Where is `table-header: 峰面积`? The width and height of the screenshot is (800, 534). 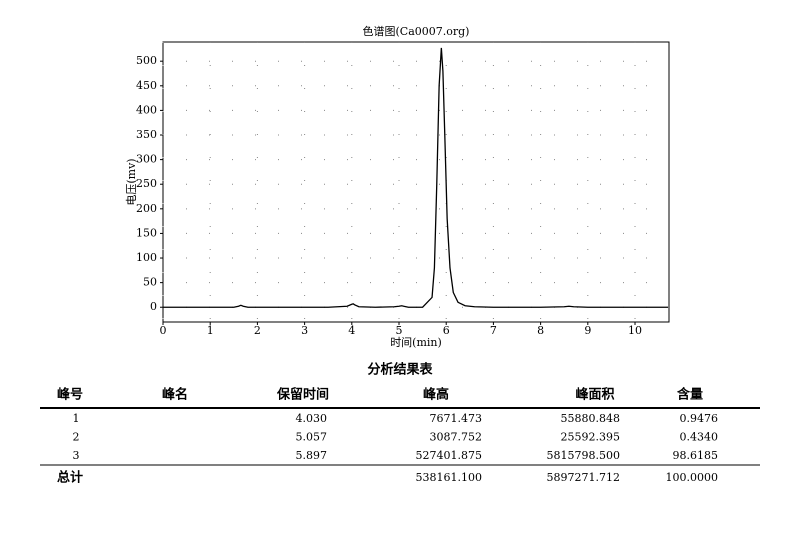
table-header: 峰面积 is located at coordinates (594, 395).